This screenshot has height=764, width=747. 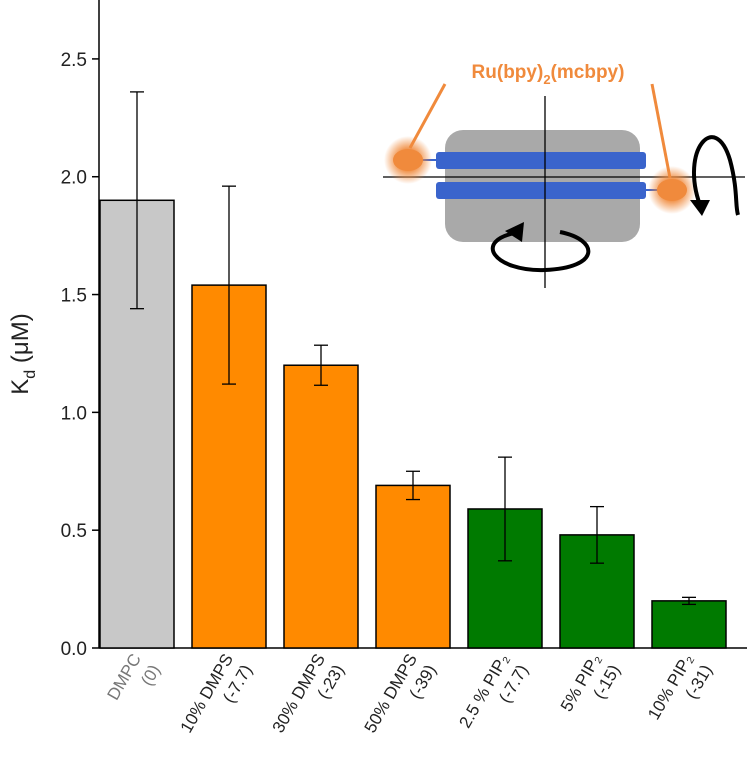 I want to click on x-tick-label: 5% PIP₂(-15), so click(x=590, y=683).